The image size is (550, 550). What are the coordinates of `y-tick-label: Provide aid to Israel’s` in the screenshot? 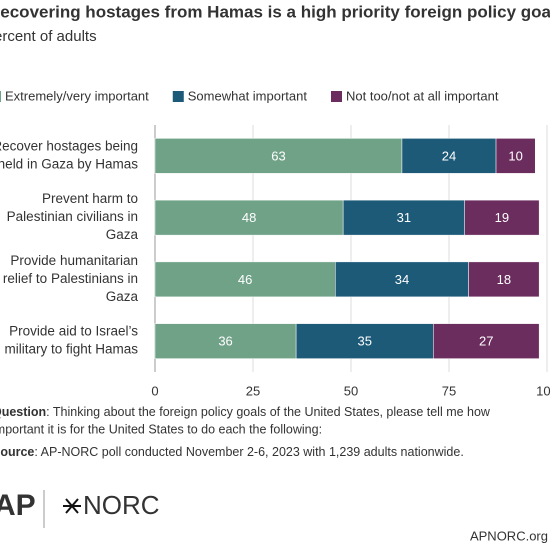 It's located at (73, 331).